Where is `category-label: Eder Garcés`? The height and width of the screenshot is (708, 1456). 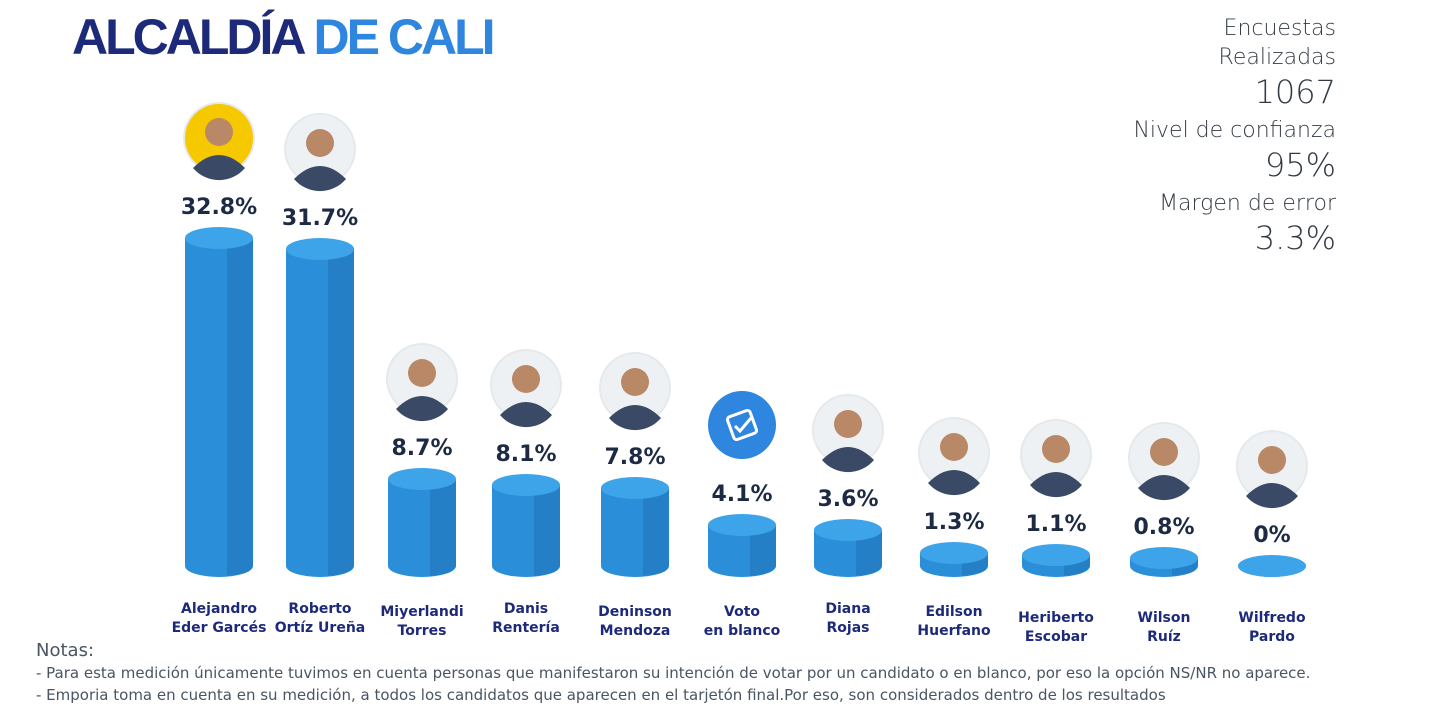 category-label: Eder Garcés is located at coordinates (219, 628).